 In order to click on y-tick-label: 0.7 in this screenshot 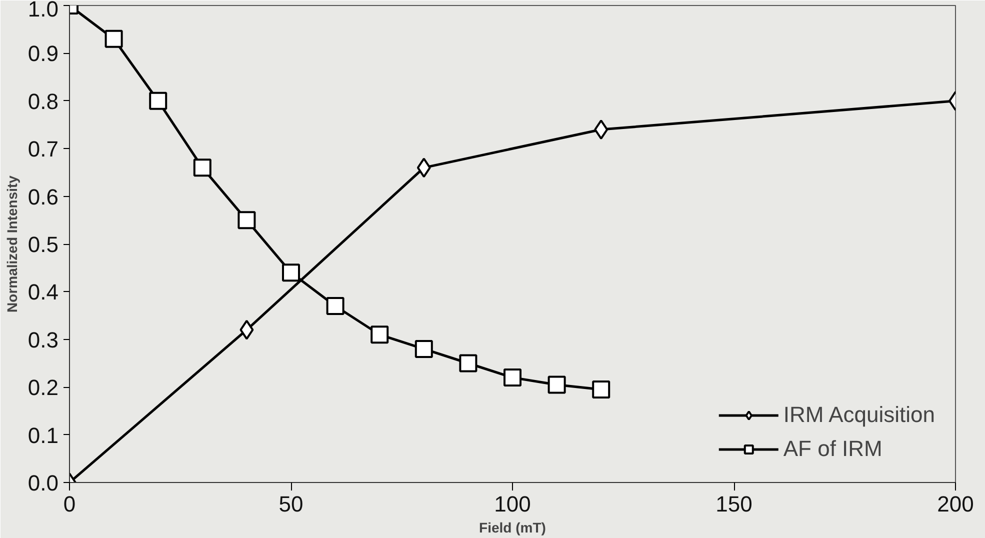, I will do `click(43, 149)`.